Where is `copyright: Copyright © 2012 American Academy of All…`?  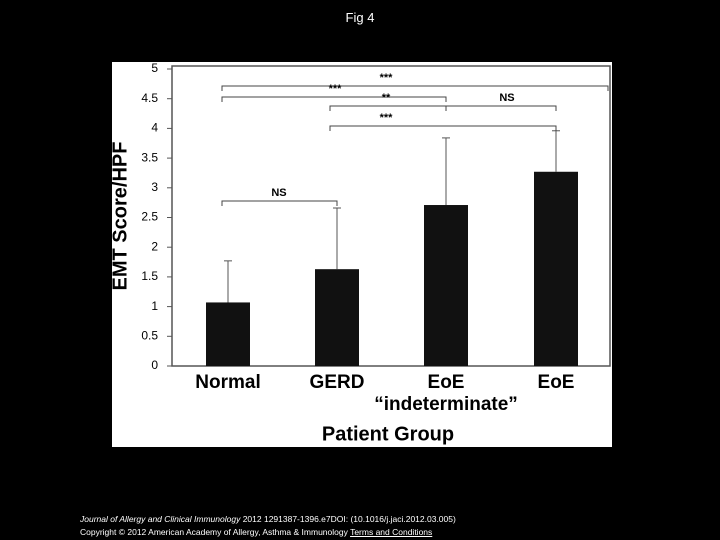
copyright: Copyright © 2012 American Academy of All… is located at coordinates (215, 532).